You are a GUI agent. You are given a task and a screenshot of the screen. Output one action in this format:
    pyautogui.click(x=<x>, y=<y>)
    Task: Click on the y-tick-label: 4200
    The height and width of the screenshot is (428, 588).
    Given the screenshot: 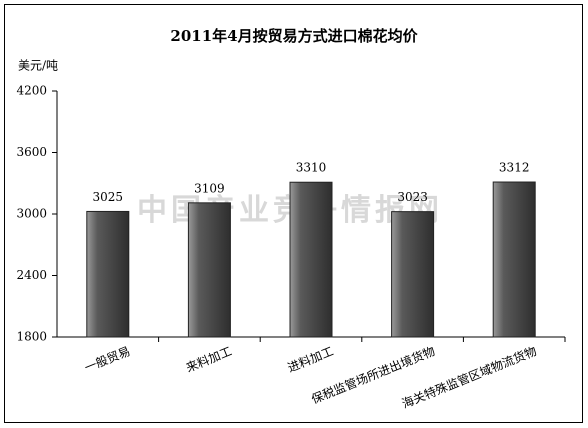 What is the action you would take?
    pyautogui.click(x=31, y=91)
    